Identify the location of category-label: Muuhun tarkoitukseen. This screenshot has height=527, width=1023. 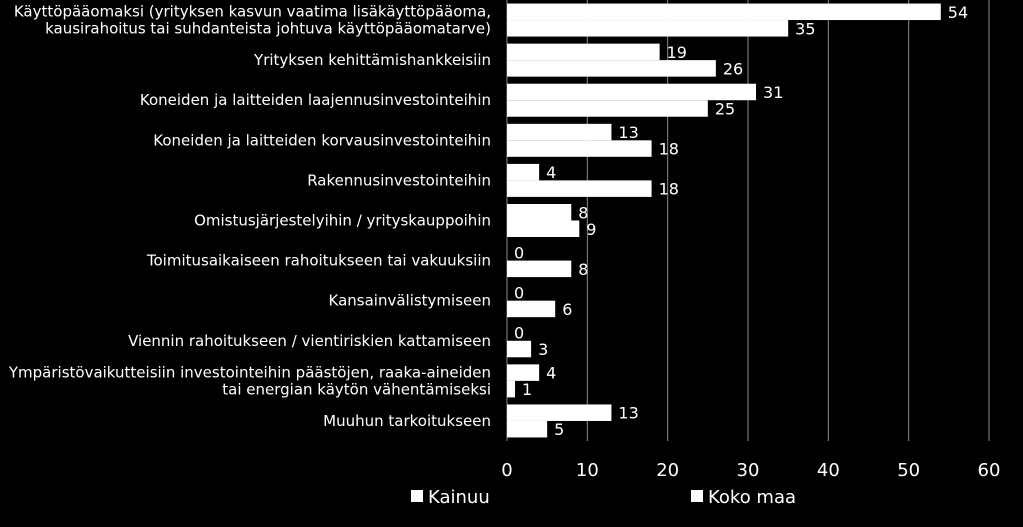
(407, 421).